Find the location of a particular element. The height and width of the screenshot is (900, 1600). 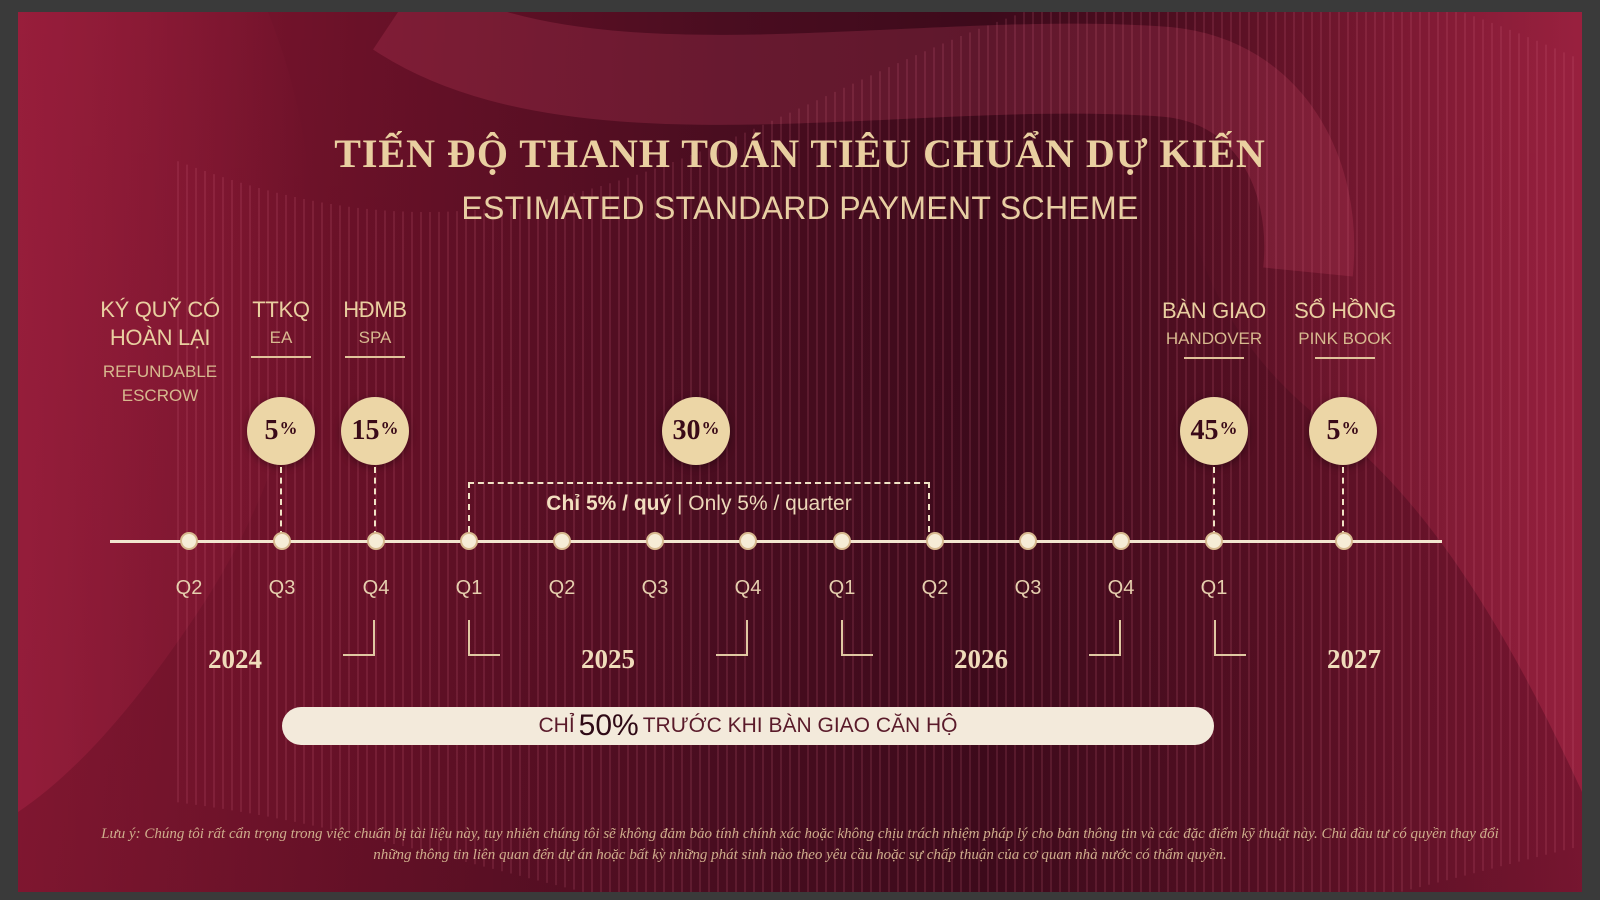

percent-circle-ea: 5% is located at coordinates (281, 431).